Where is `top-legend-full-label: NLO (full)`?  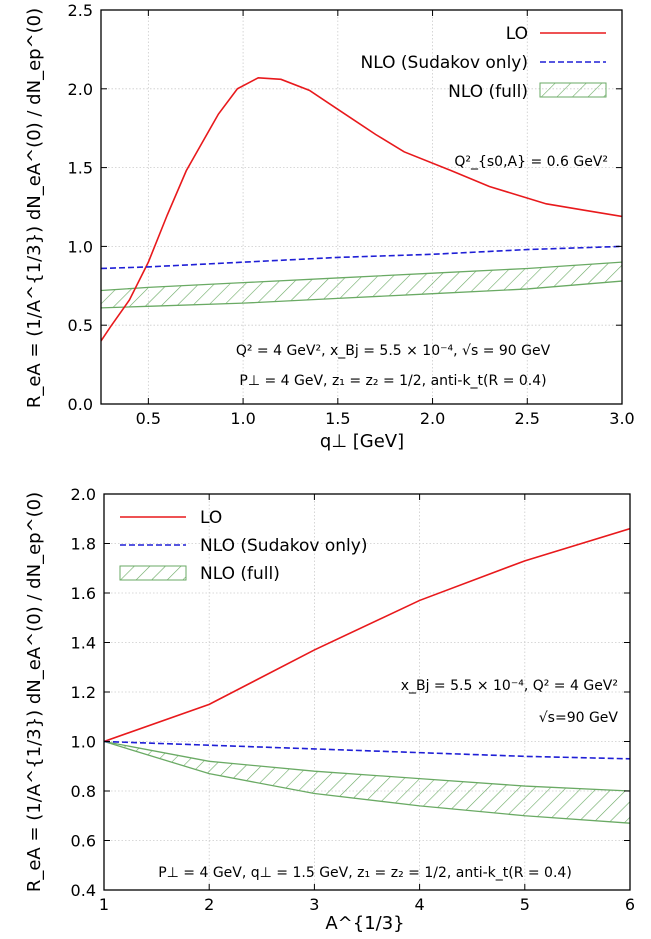
top-legend-full-label: NLO (full) is located at coordinates (488, 92).